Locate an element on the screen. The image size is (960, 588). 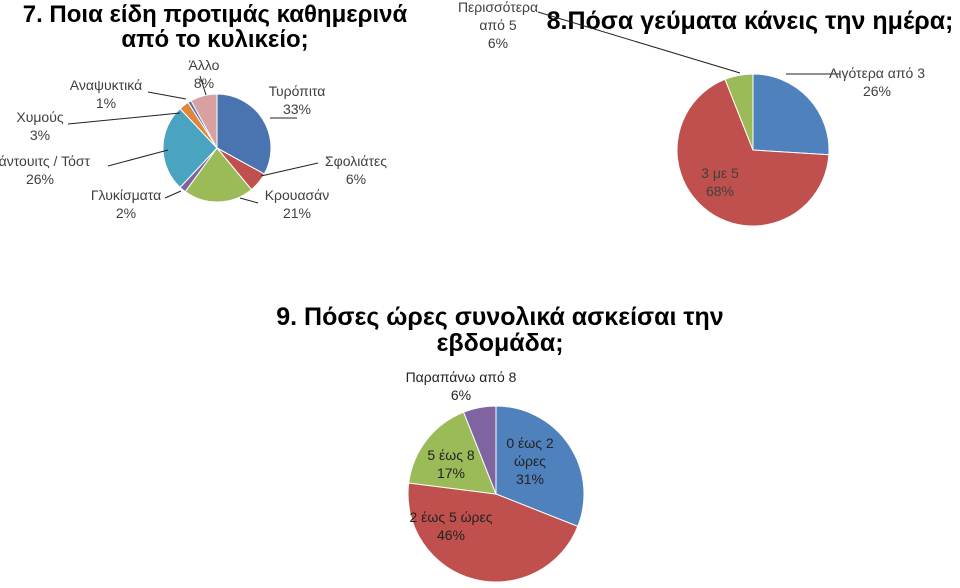
pie1-label-8: Άλλο 8% is located at coordinates (204, 74).